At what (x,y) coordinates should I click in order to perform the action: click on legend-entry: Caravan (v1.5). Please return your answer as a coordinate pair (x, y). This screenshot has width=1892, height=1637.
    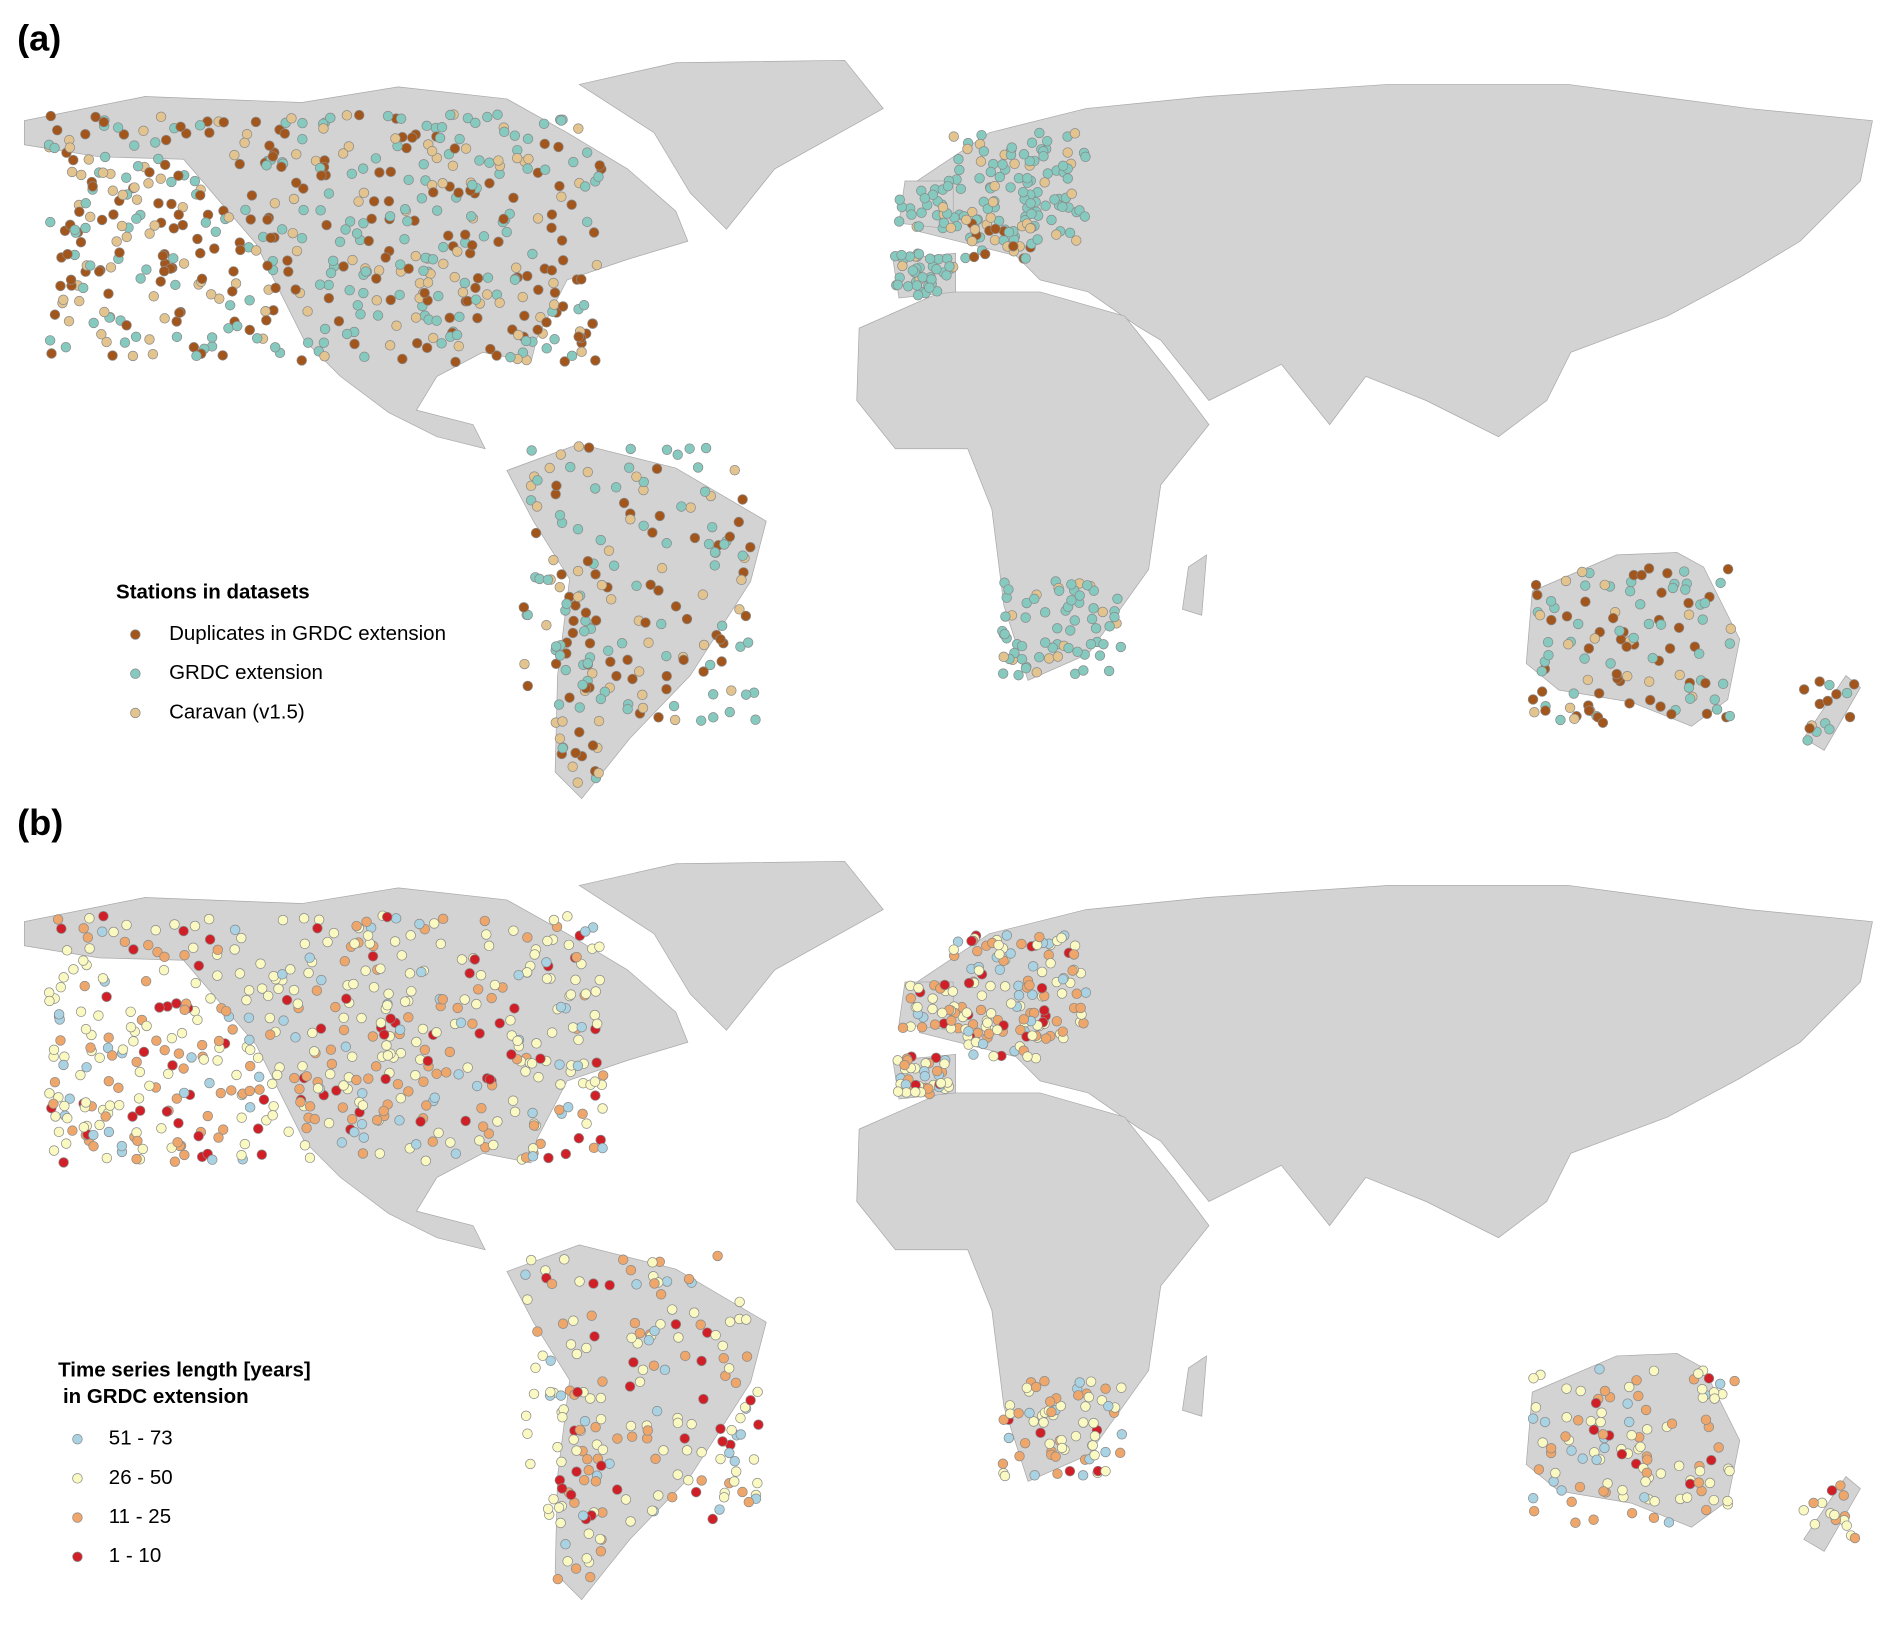
    Looking at the image, I should click on (237, 711).